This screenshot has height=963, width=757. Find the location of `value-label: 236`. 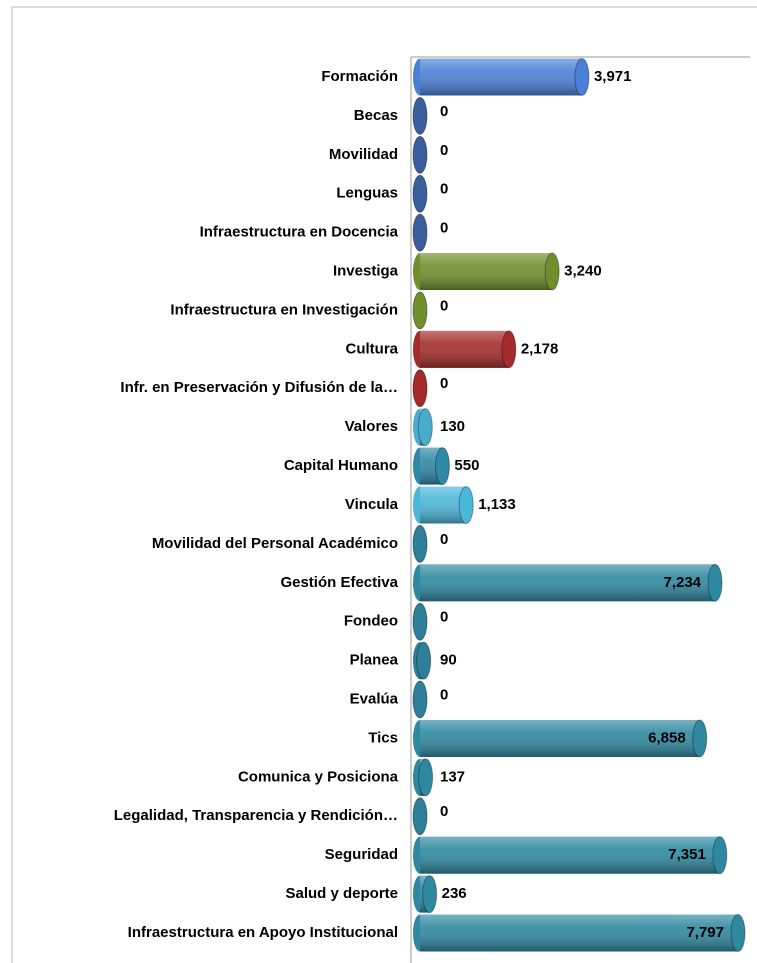

value-label: 236 is located at coordinates (454, 893).